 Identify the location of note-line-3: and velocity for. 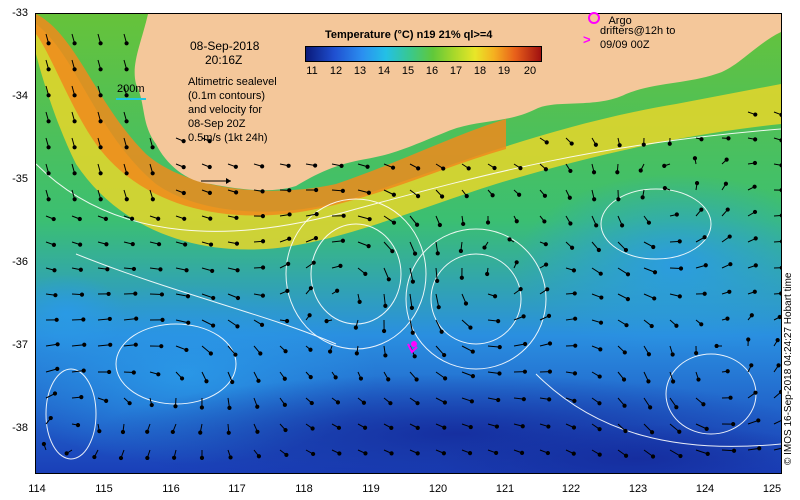
(225, 110).